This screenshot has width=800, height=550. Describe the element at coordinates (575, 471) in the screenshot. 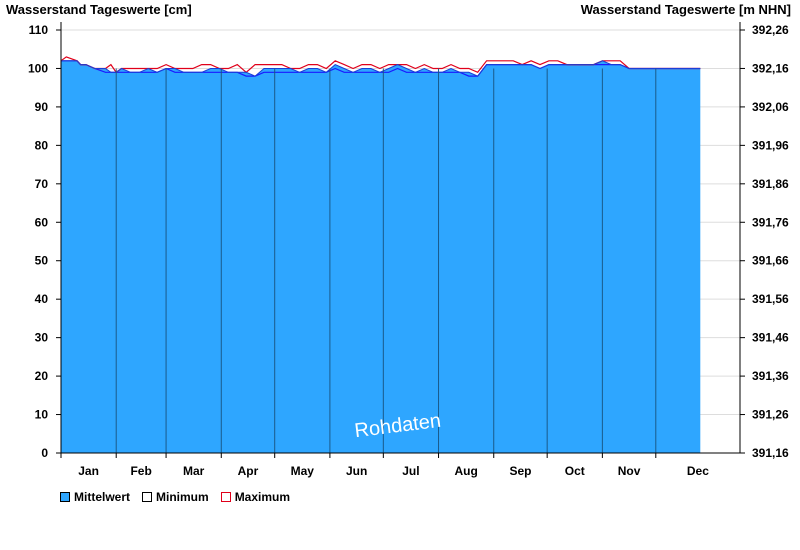

I see `month-label-oct: Oct` at that location.